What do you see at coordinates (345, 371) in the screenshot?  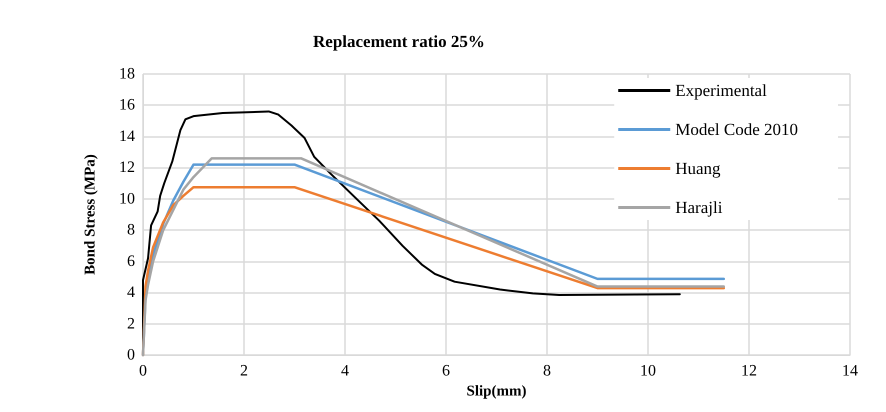 I see `x-tick-label: 4` at bounding box center [345, 371].